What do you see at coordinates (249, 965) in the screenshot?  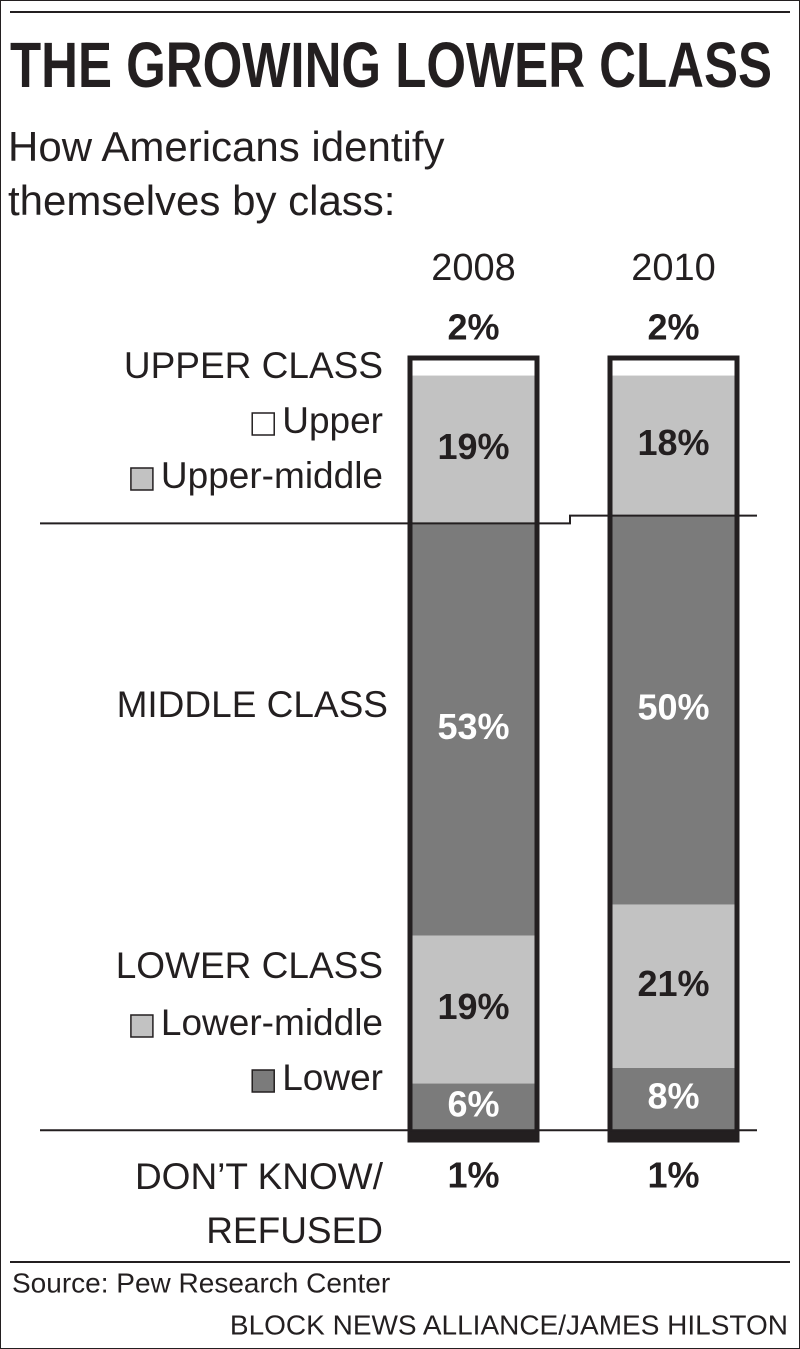 I see `class-label: LOWER CLASS` at bounding box center [249, 965].